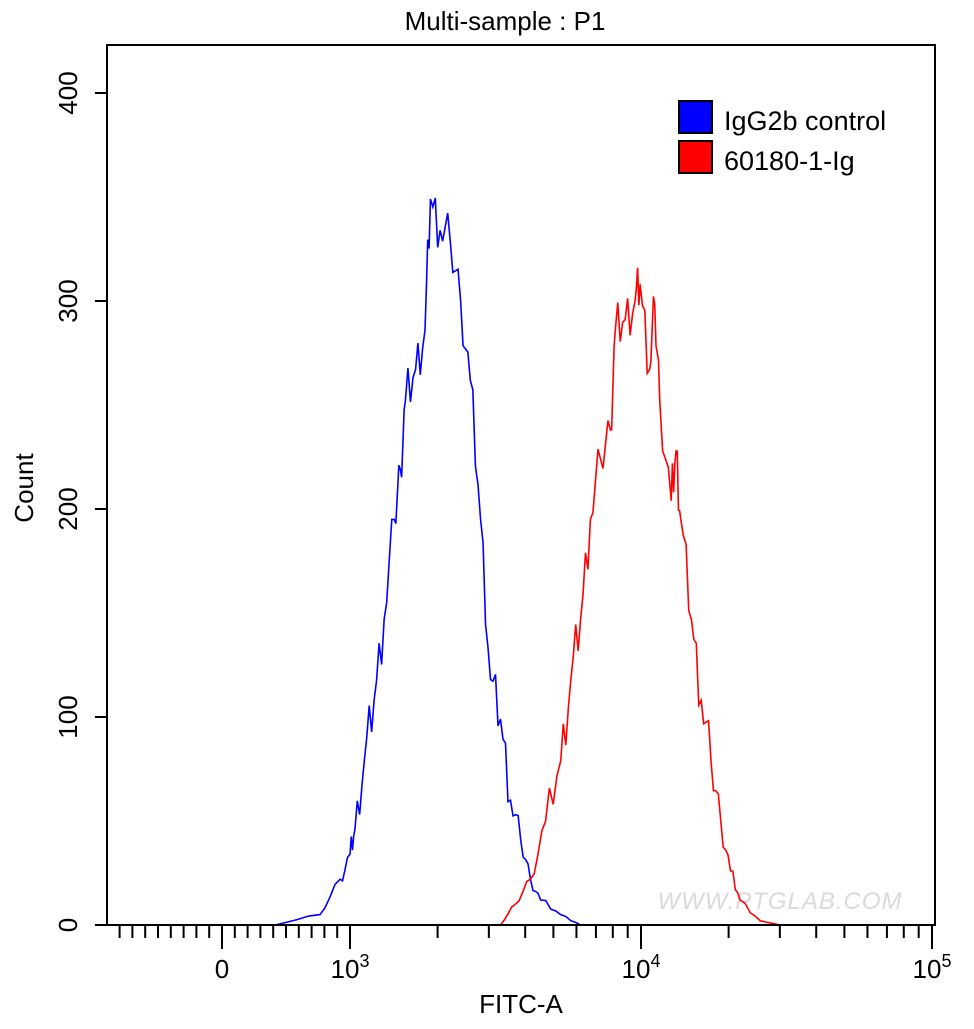 The image size is (974, 1029). Describe the element at coordinates (68, 716) in the screenshot. I see `y-tick-label: 100` at that location.